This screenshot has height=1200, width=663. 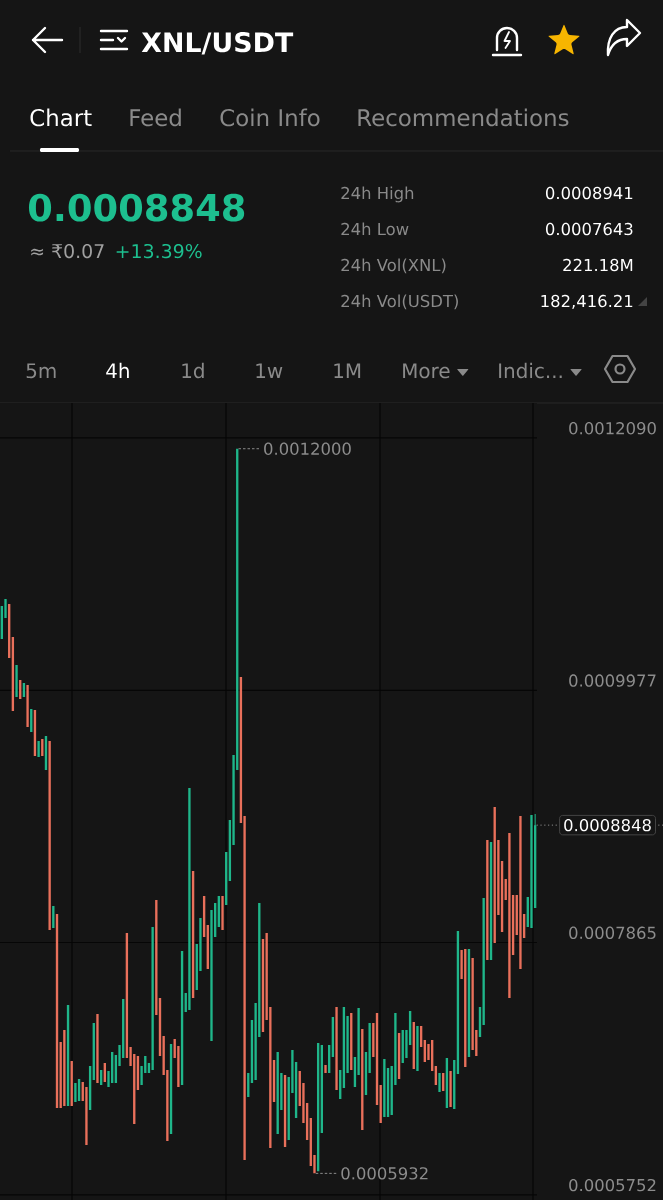 What do you see at coordinates (307, 448) in the screenshot?
I see `annotation: 0.0012000` at bounding box center [307, 448].